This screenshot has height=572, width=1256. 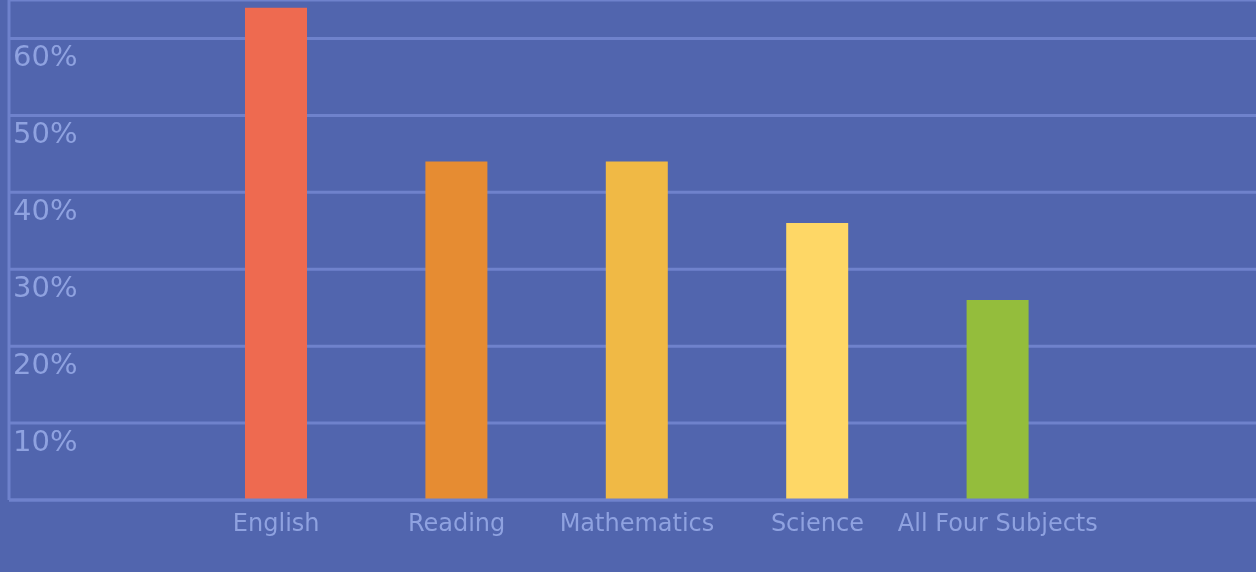 I want to click on y-tick-label: 20%, so click(x=45, y=364).